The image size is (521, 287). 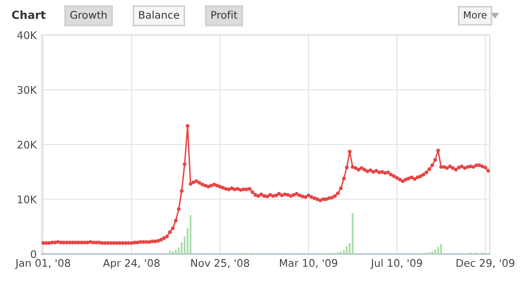 I want to click on y-tick-label: 20K, so click(x=27, y=144).